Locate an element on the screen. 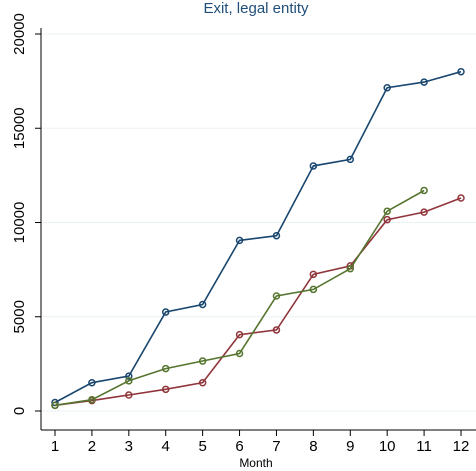  x-axis-label: Month is located at coordinates (255, 463).